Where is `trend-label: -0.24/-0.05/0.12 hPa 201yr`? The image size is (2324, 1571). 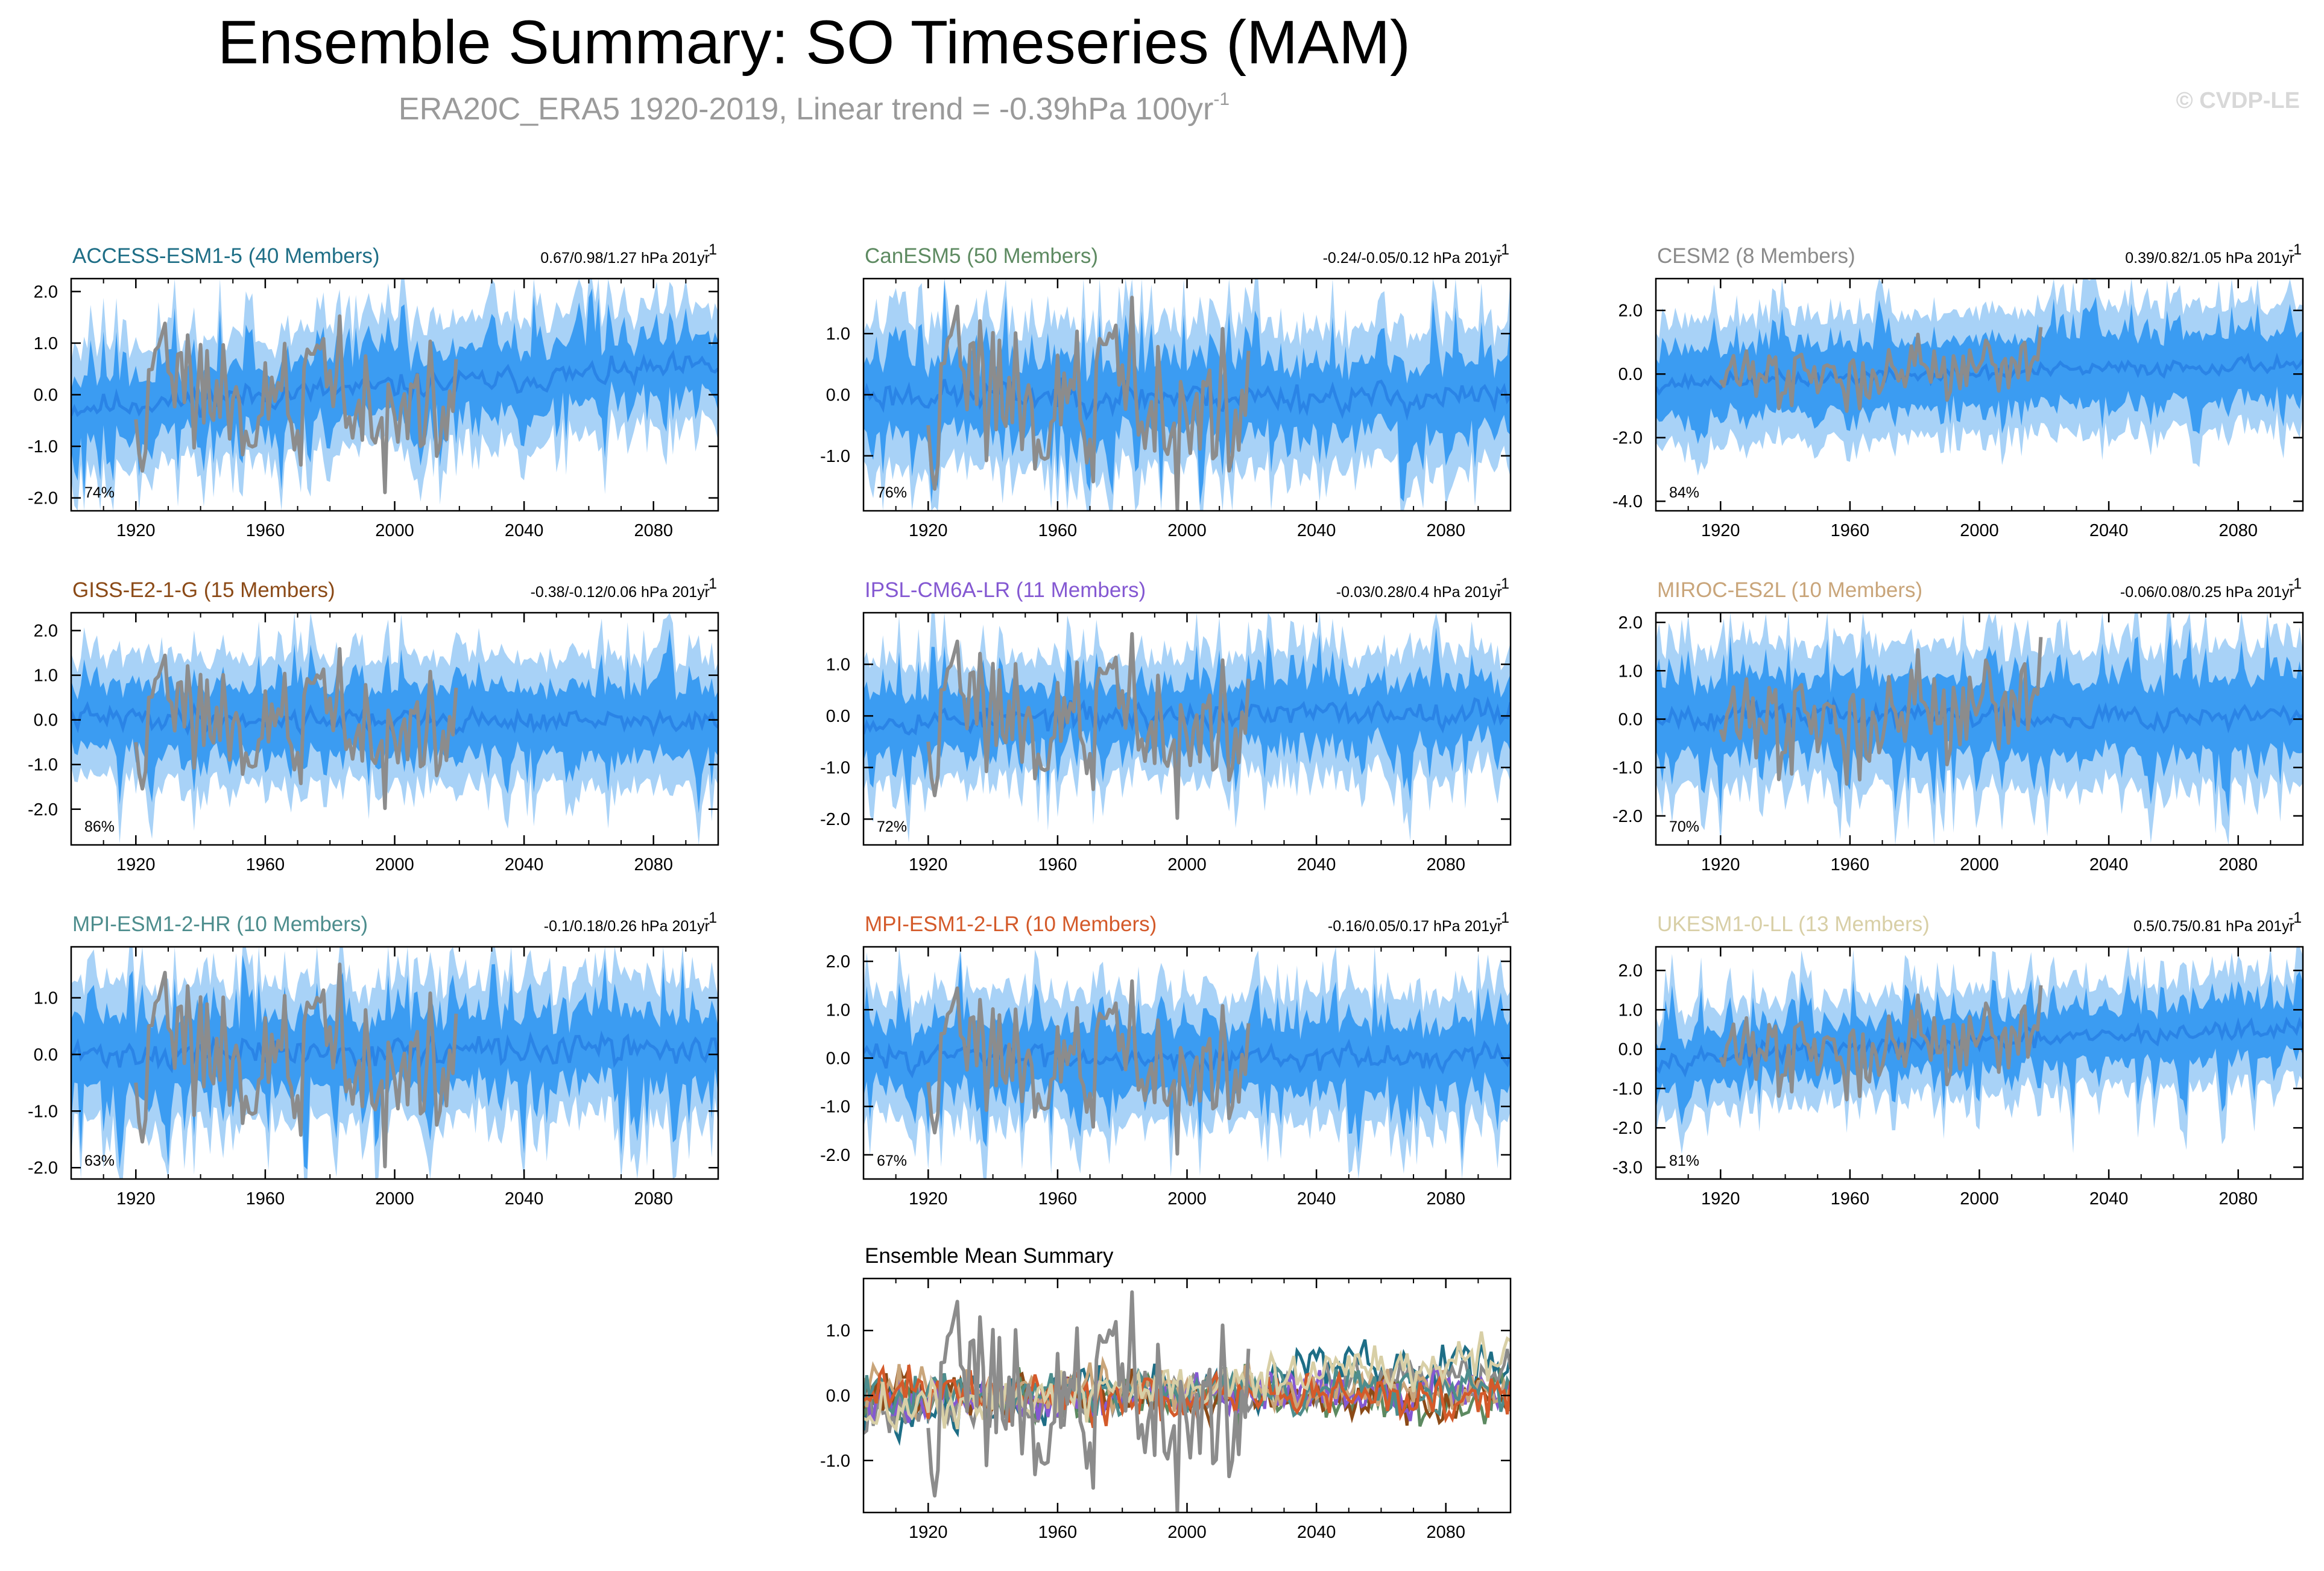 trend-label: -0.24/-0.05/0.12 hPa 201yr is located at coordinates (1412, 258).